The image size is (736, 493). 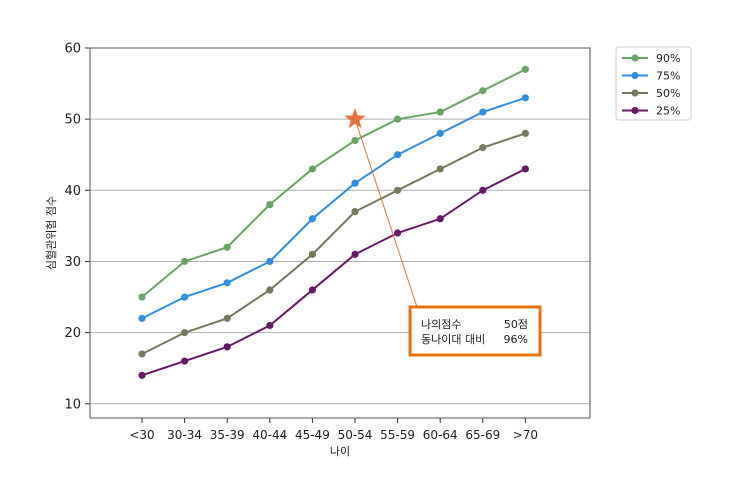 I want to click on x-axis-label: 나이, so click(x=340, y=451).